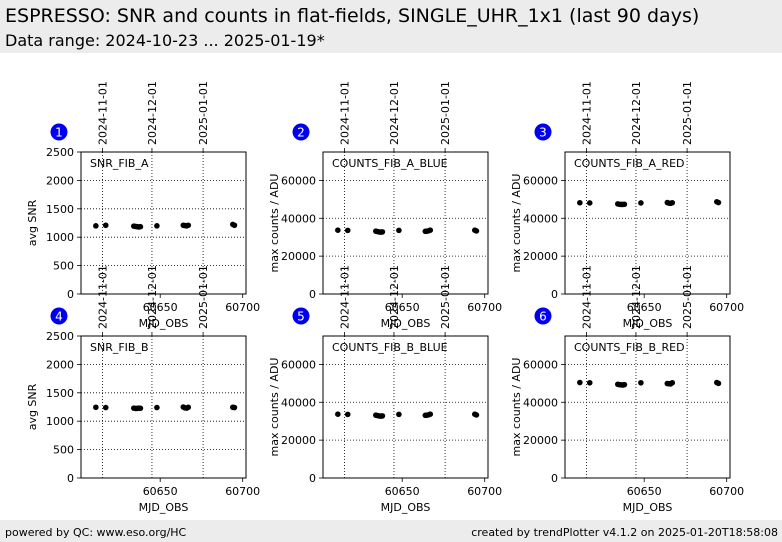 The width and height of the screenshot is (782, 542). What do you see at coordinates (60, 336) in the screenshot?
I see `y-tick-label: 2500` at bounding box center [60, 336].